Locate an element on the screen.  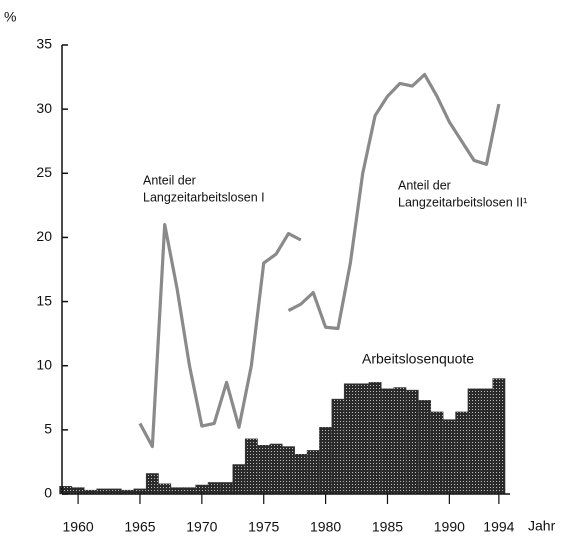
y-tick-label: 20 is located at coordinates (44, 236).